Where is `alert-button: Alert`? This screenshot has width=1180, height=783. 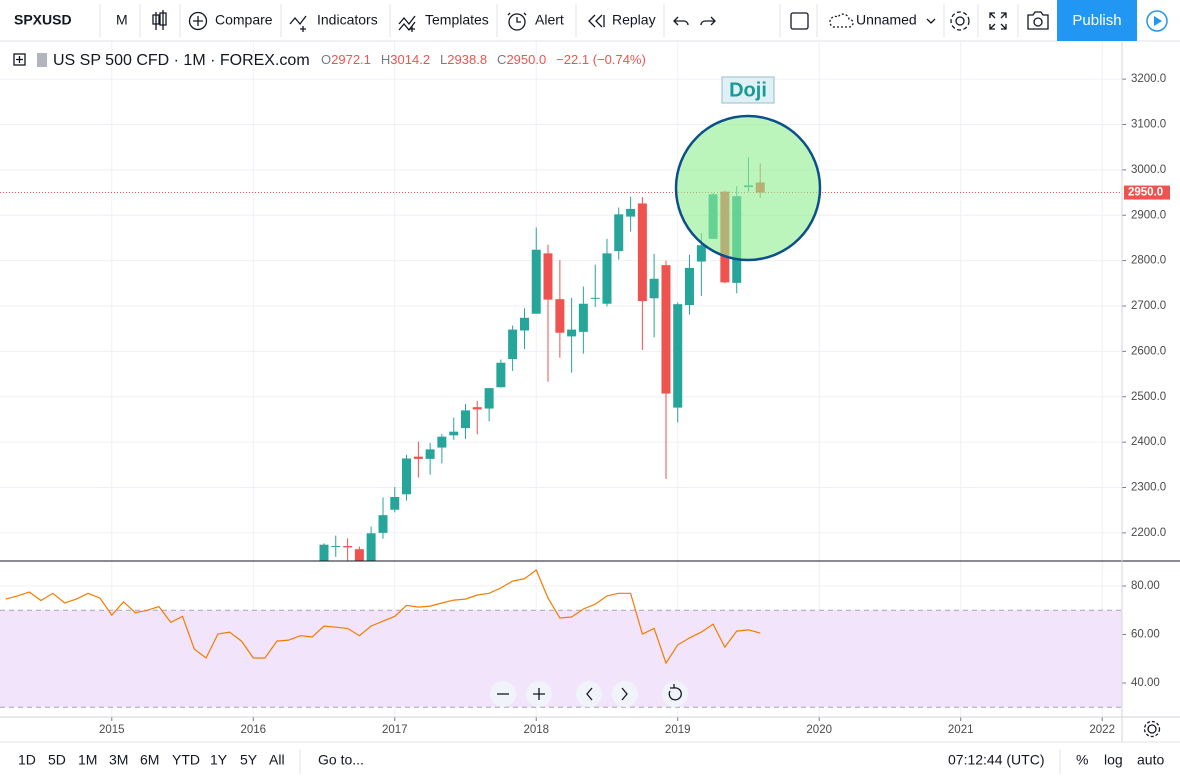
alert-button: Alert is located at coordinates (549, 20).